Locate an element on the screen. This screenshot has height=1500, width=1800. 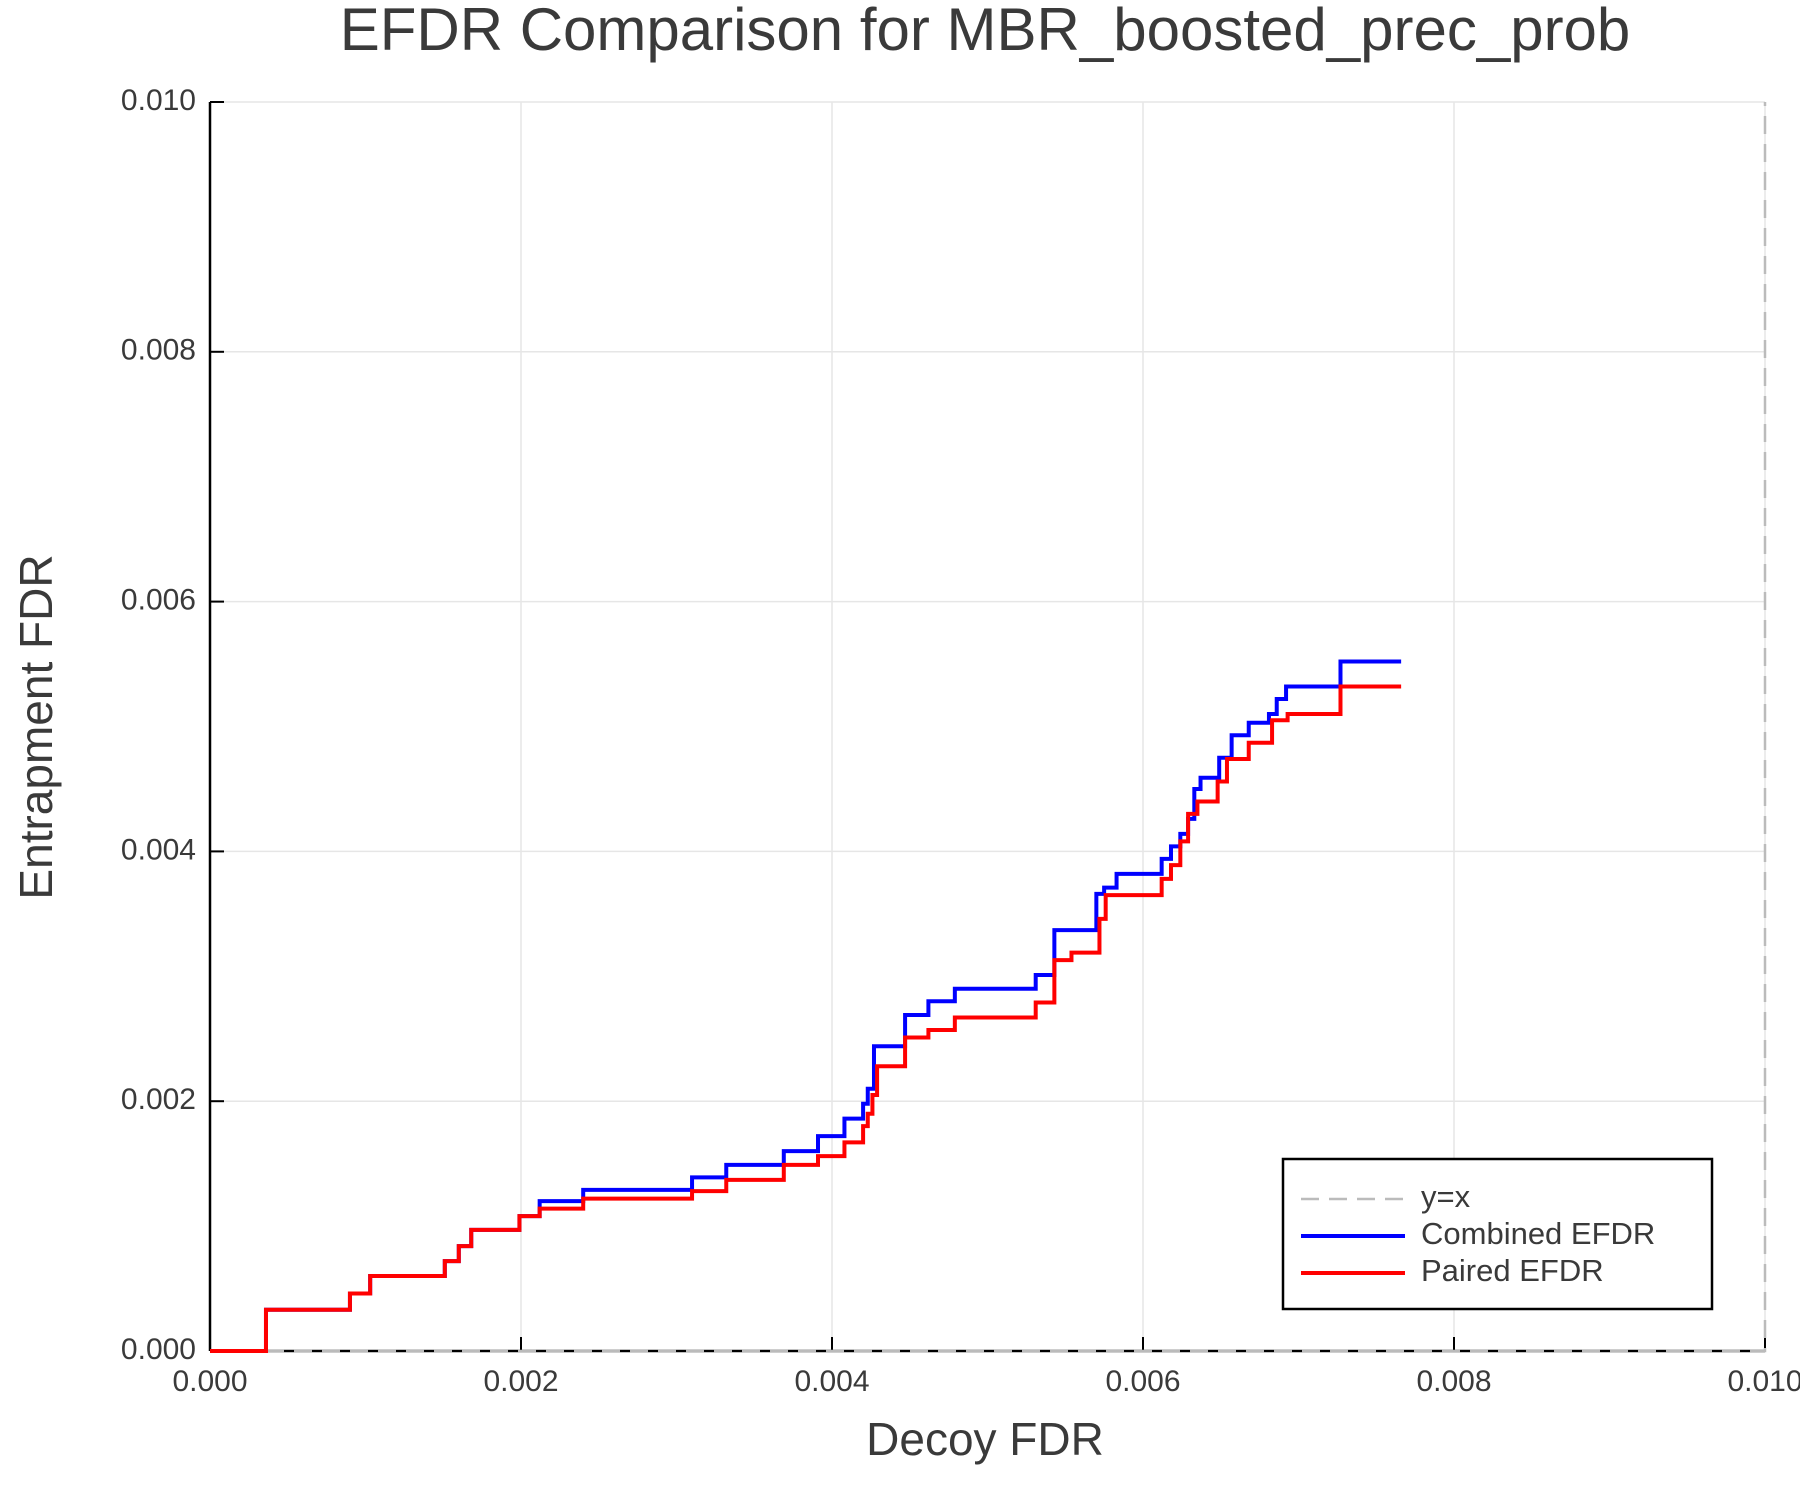
y-tick-label: 0.008 is located at coordinates (158, 350).